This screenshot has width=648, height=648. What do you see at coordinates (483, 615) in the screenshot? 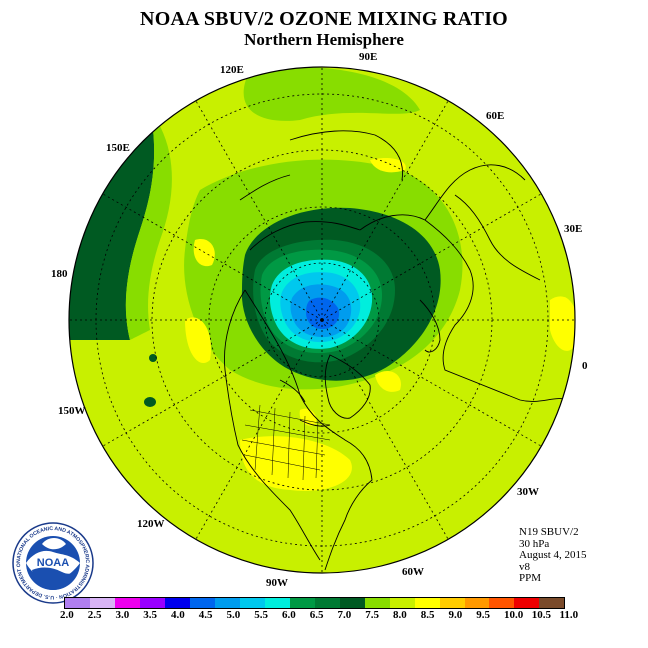
I see `colorbar-label: 9.5` at bounding box center [483, 615].